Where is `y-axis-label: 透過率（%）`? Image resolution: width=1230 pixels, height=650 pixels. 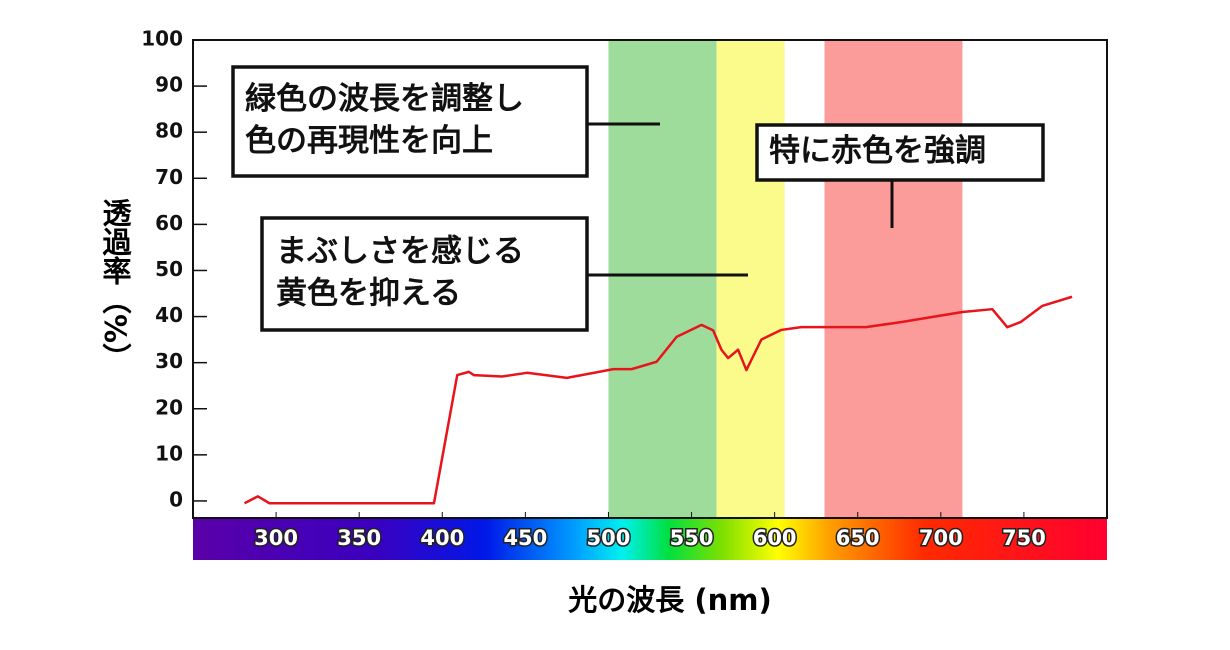
y-axis-label: 透過率（%） is located at coordinates (115, 284).